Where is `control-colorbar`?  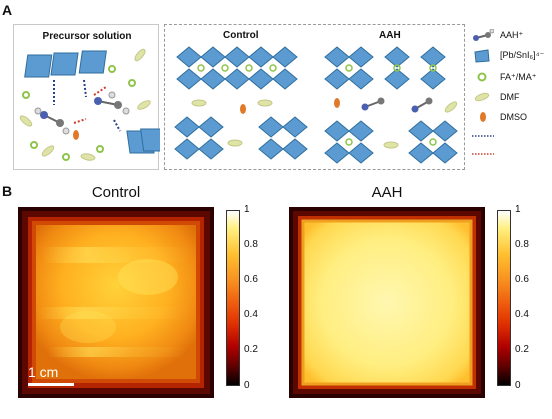
control-colorbar is located at coordinates (233, 298).